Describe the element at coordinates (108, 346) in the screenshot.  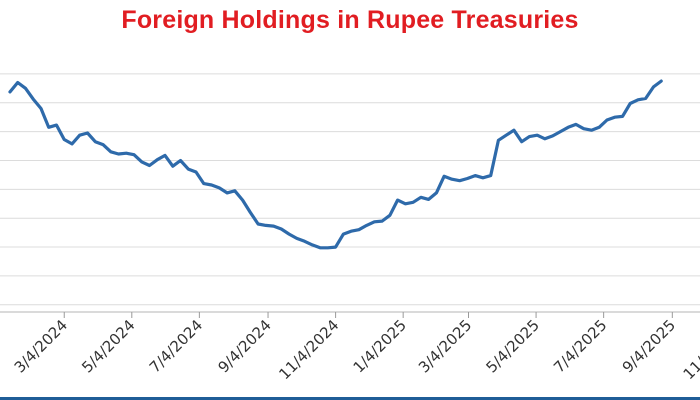
I see `x-tick-label: 5/4/2024` at that location.